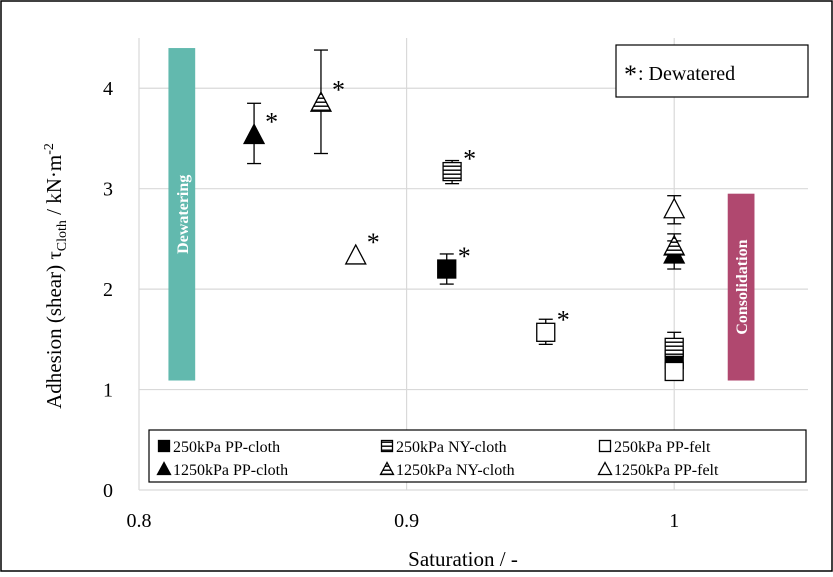  I want to click on region-label: Consolidation, so click(742, 286).